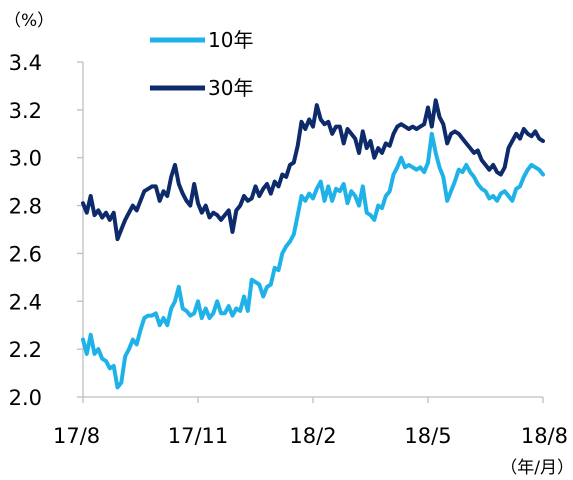 This screenshot has width=573, height=480. I want to click on legend: 10年 30年, so click(201, 64).